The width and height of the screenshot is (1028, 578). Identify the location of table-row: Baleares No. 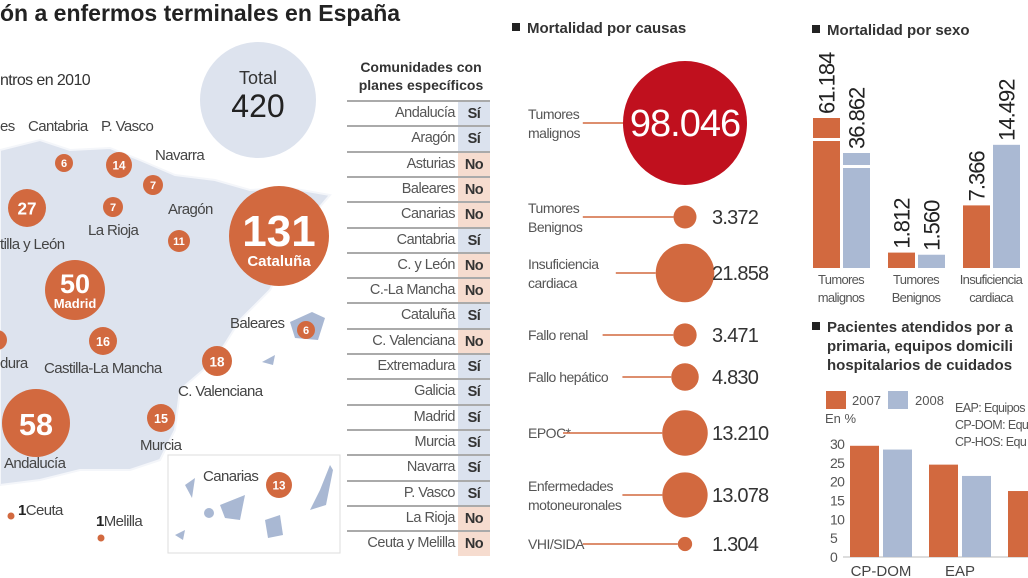
(418, 188).